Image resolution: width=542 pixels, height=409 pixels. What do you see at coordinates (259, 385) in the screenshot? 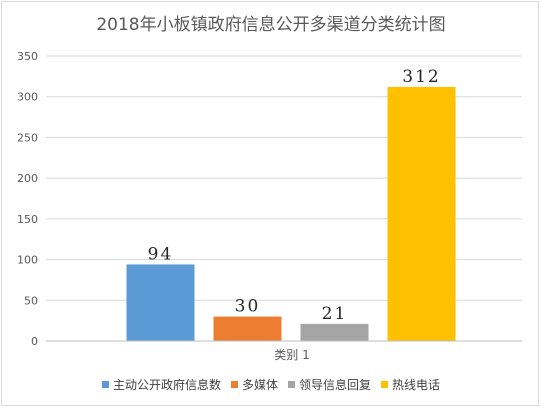
I see `legend-label: 多媒体` at bounding box center [259, 385].